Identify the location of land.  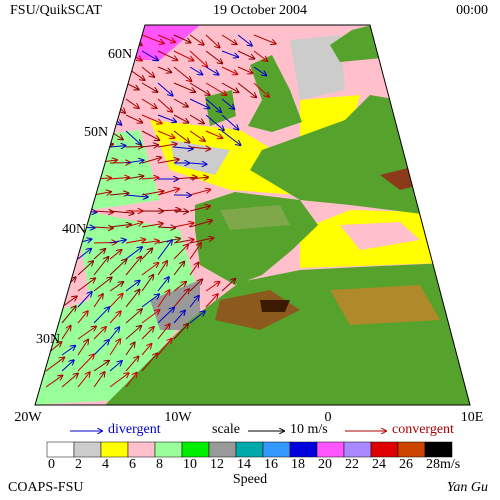
(356, 43).